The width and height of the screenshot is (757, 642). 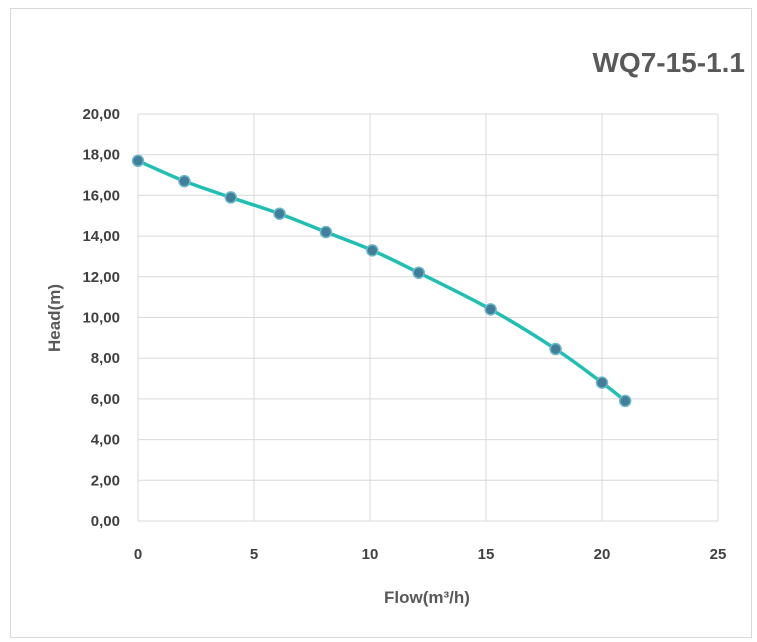 I want to click on x-tick-label: 5, so click(x=254, y=554).